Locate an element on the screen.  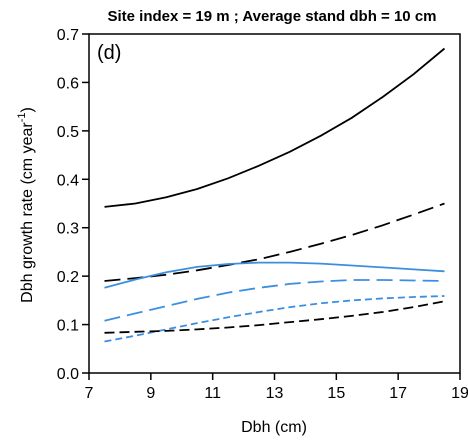
y-axis-label: Dbh growth rate (cm year-1) is located at coordinates (26, 205).